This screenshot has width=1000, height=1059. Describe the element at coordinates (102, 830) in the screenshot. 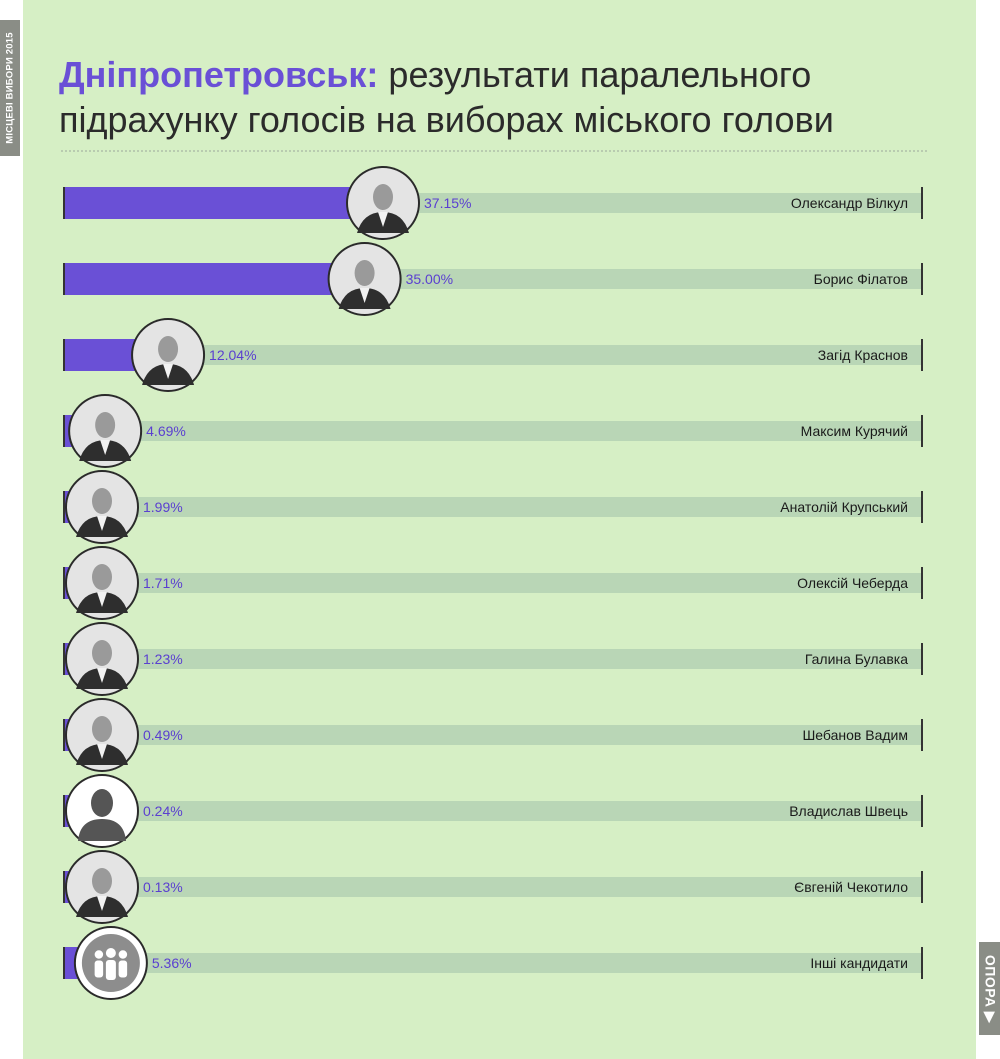

I see `silhouette-body` at that location.